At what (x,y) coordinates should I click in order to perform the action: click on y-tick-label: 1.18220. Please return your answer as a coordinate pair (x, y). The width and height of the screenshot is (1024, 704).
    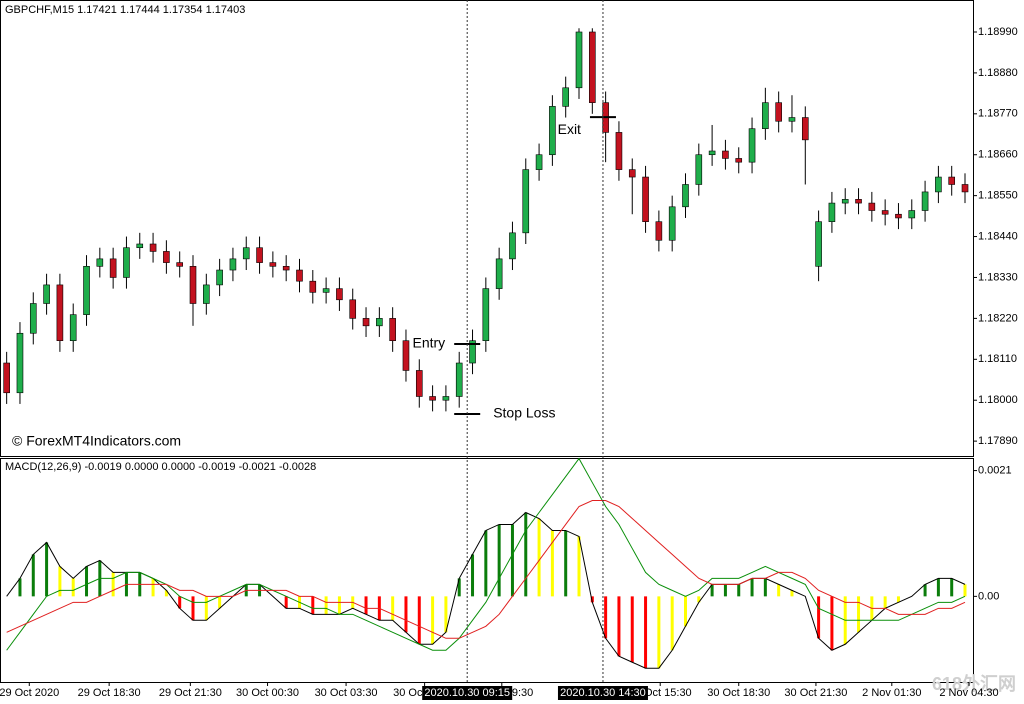
    Looking at the image, I should click on (998, 318).